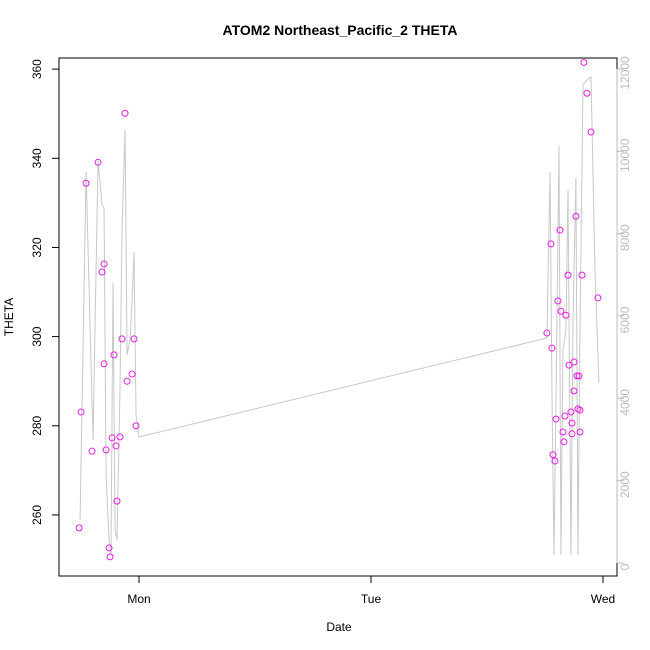 This screenshot has width=650, height=650. Describe the element at coordinates (37, 515) in the screenshot. I see `y-tick-label: 260` at that location.